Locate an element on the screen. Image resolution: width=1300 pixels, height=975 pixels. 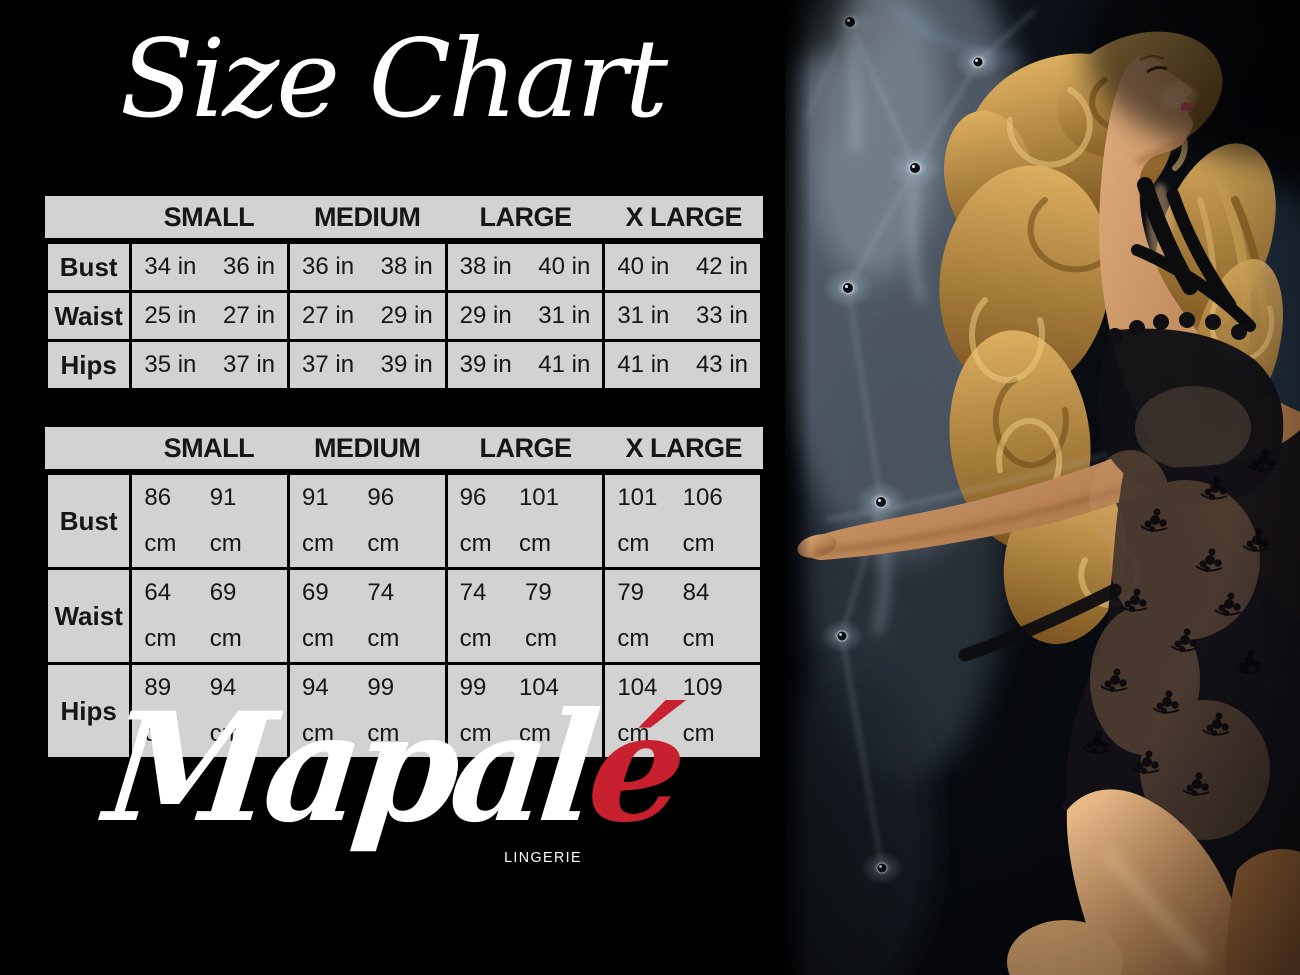
size-cell: 39 in 41 in is located at coordinates (525, 365).